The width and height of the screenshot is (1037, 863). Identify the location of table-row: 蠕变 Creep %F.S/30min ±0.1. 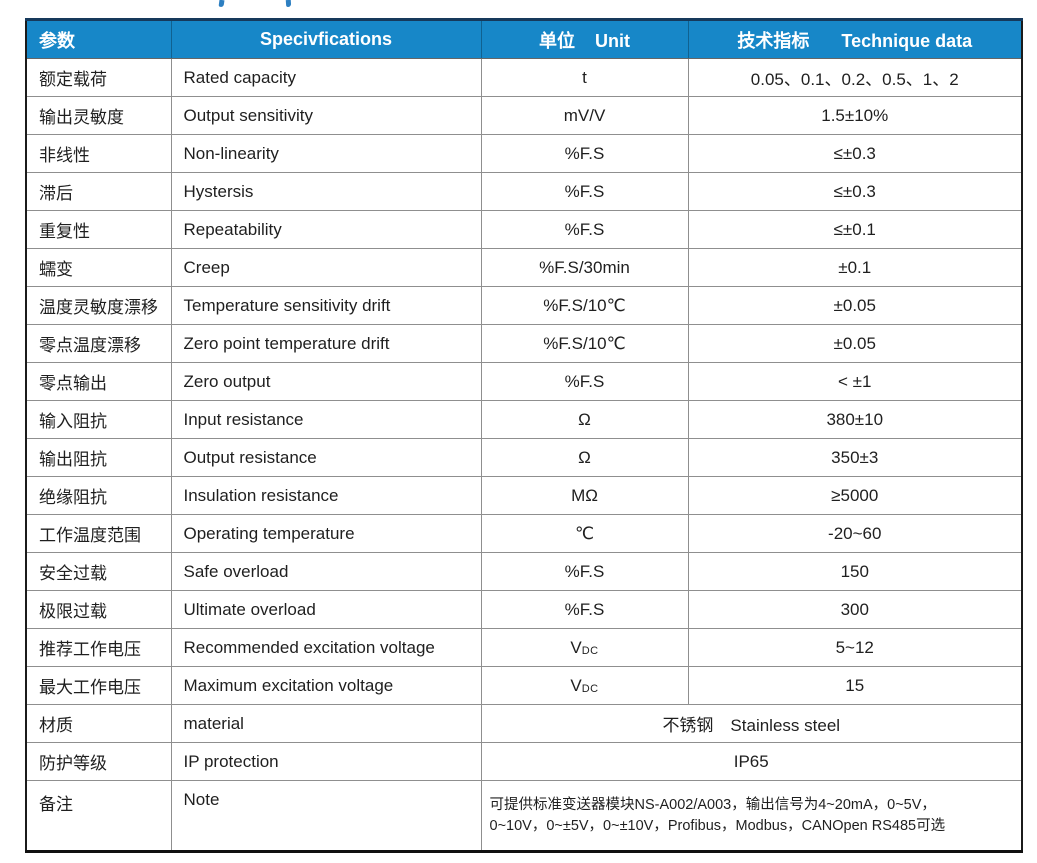
(524, 267).